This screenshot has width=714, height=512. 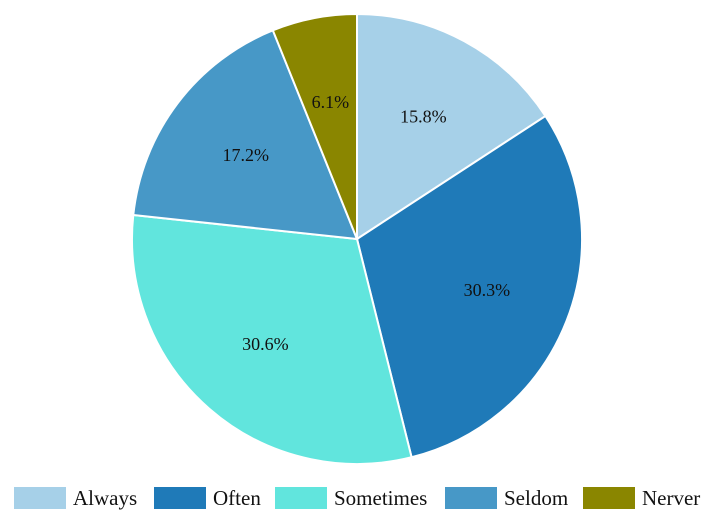 I want to click on legend-item-sometimes: Sometimes, so click(x=351, y=498).